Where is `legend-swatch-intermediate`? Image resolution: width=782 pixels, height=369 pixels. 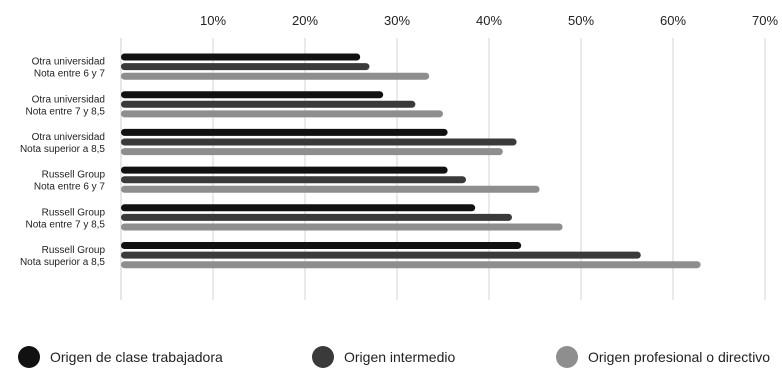 legend-swatch-intermediate is located at coordinates (323, 357).